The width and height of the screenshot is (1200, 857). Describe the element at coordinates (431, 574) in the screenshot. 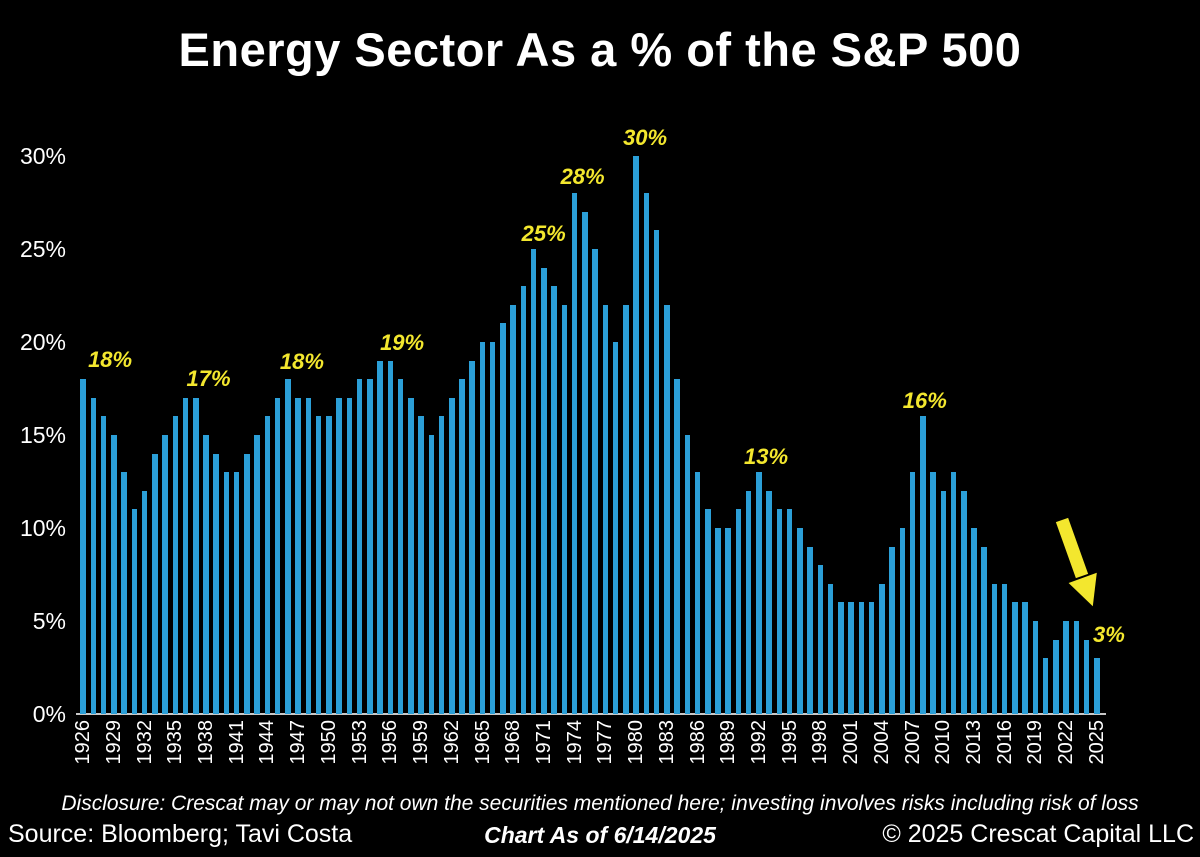

I see `bar-1960` at that location.